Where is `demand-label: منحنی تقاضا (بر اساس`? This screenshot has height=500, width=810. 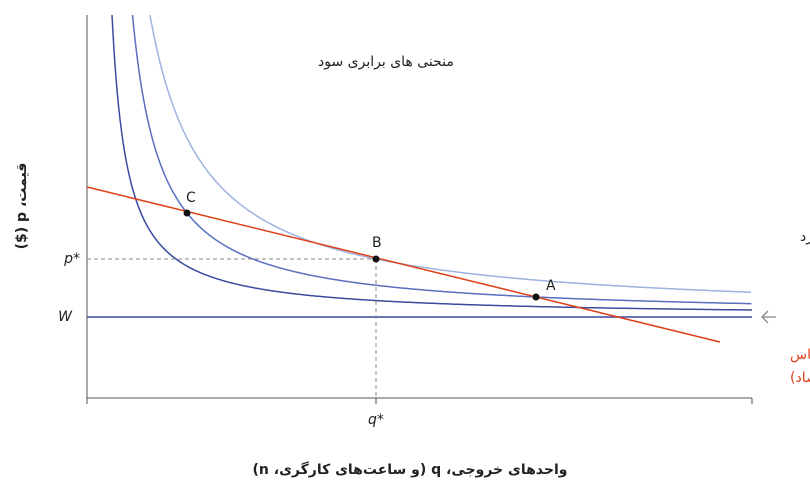
demand-label: منحنی تقاضا (بر اساس is located at coordinates (800, 355).